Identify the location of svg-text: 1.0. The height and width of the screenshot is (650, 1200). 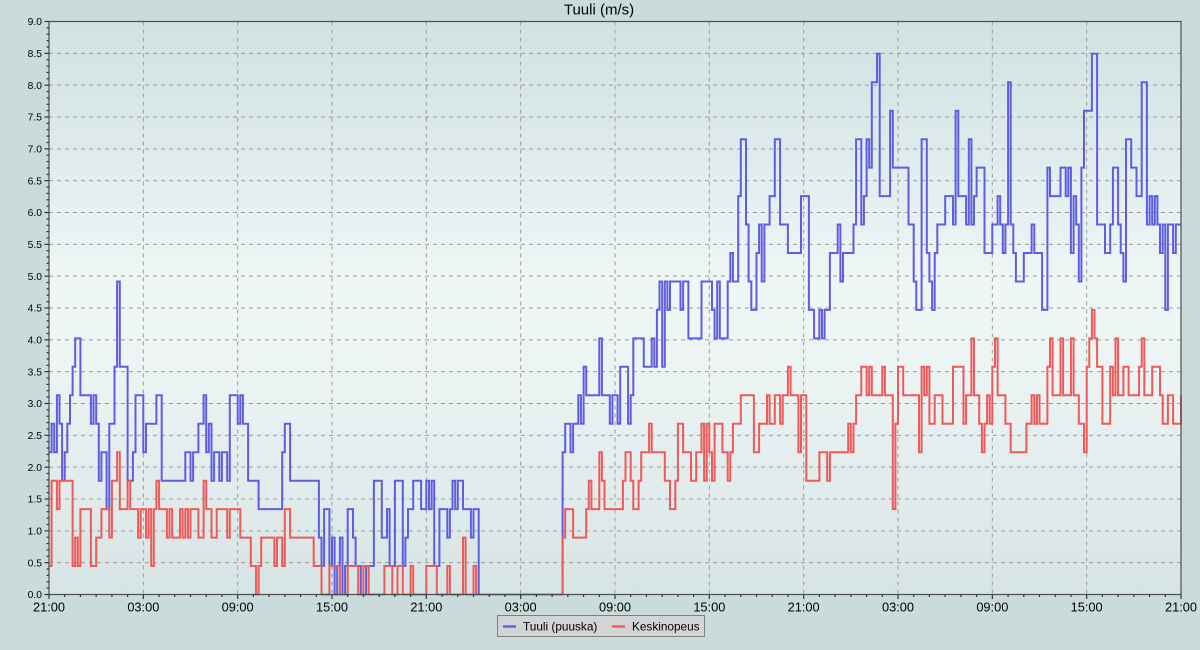
(35, 531).